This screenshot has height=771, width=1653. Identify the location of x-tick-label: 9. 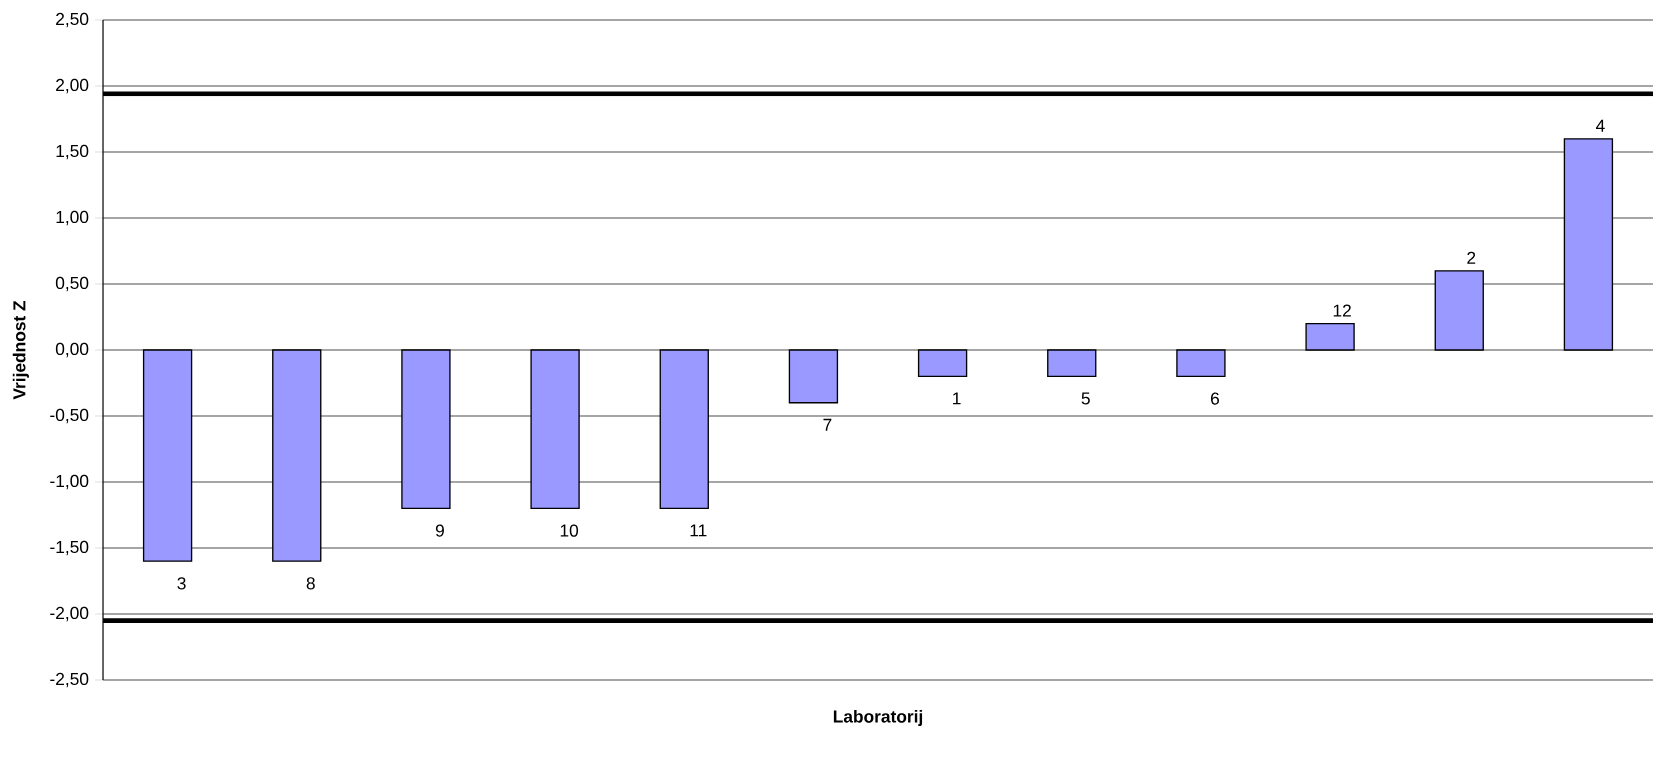
(439, 530).